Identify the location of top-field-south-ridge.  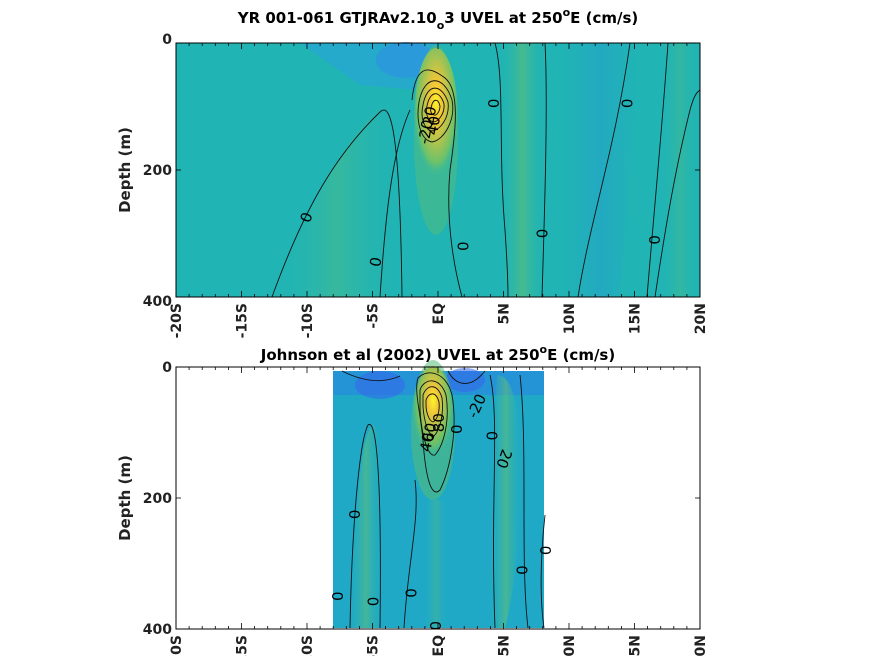
(337, 202).